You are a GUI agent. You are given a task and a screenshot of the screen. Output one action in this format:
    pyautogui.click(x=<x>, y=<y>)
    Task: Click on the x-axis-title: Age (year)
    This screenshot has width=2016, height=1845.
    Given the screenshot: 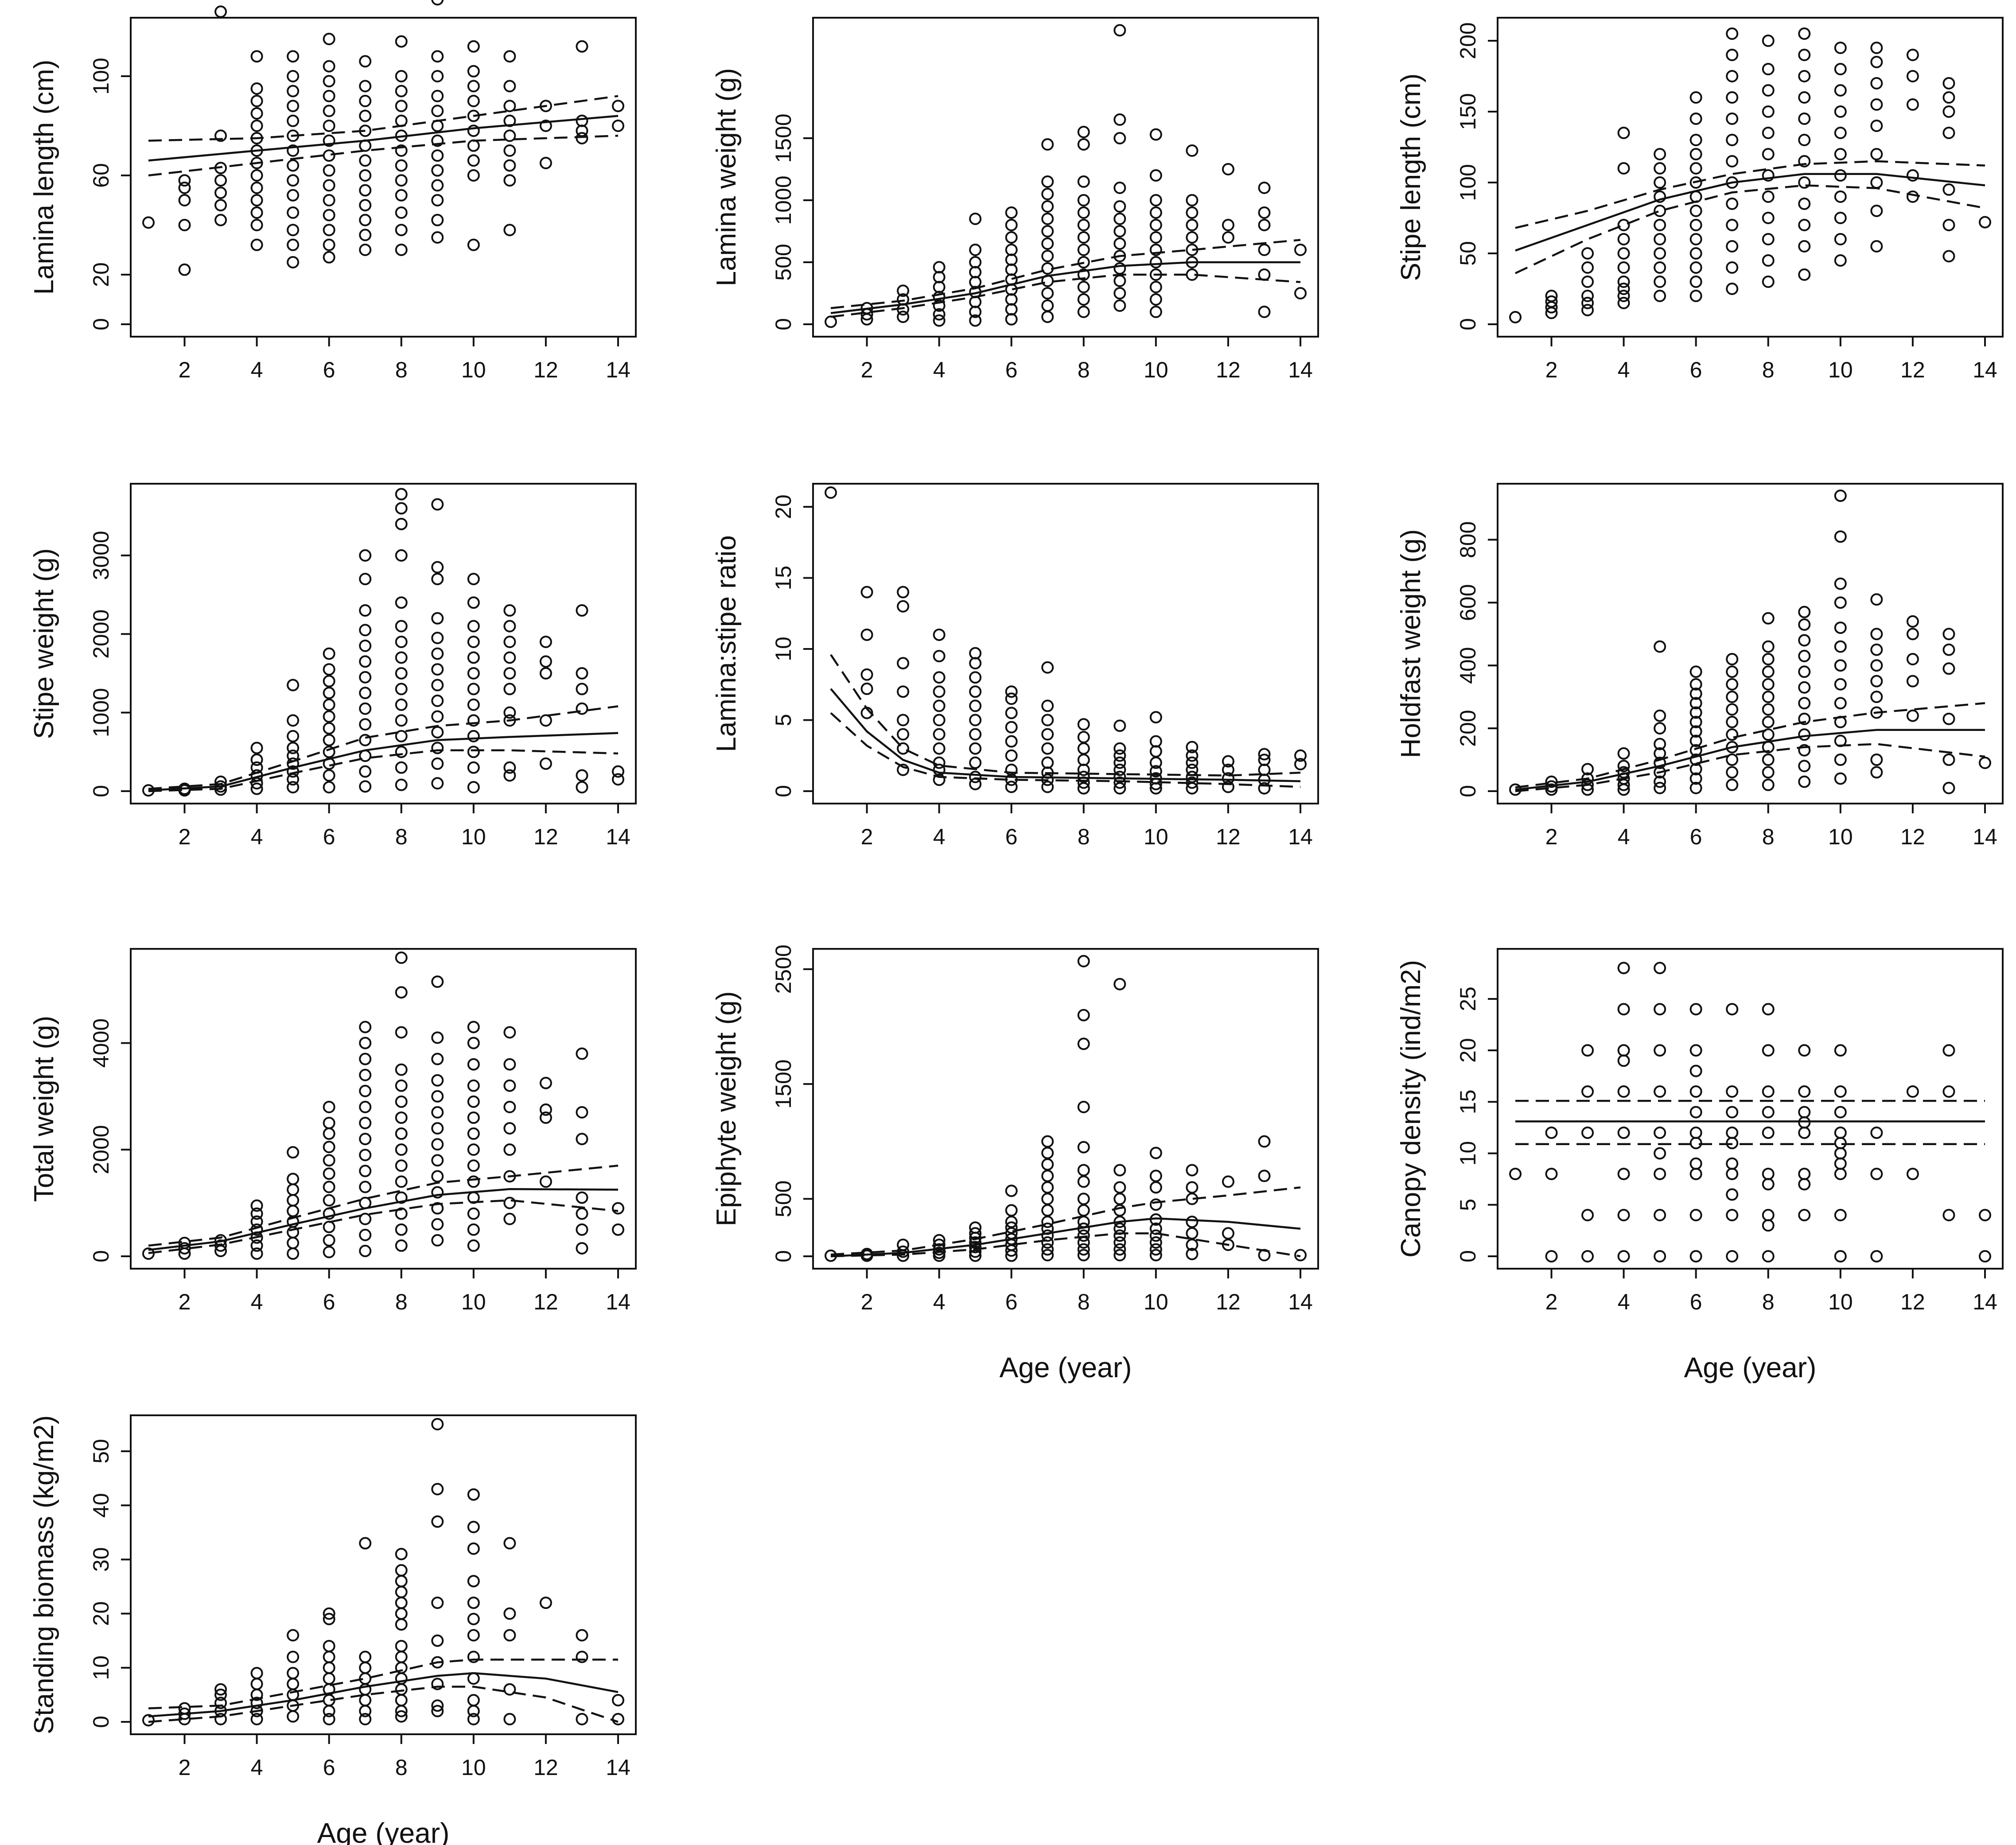 What is the action you would take?
    pyautogui.click(x=1066, y=1367)
    